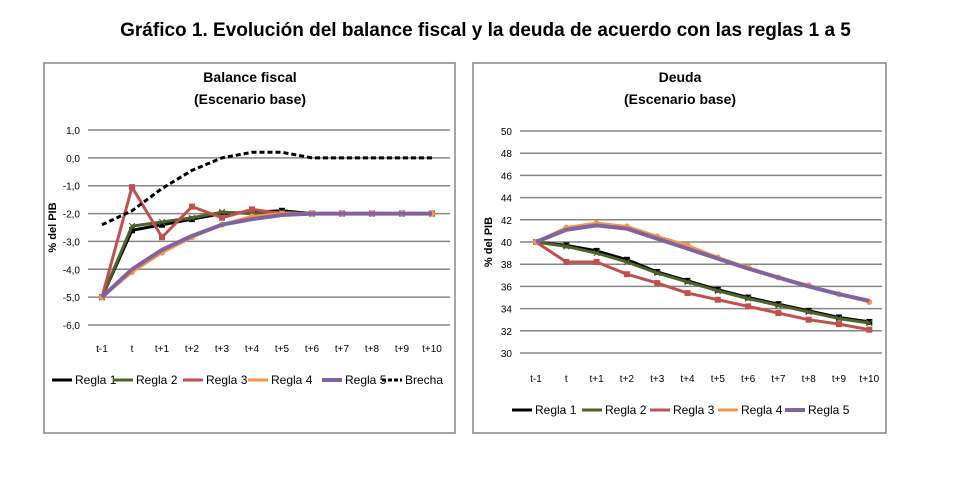  I want to click on y-tick-label: 40, so click(507, 243).